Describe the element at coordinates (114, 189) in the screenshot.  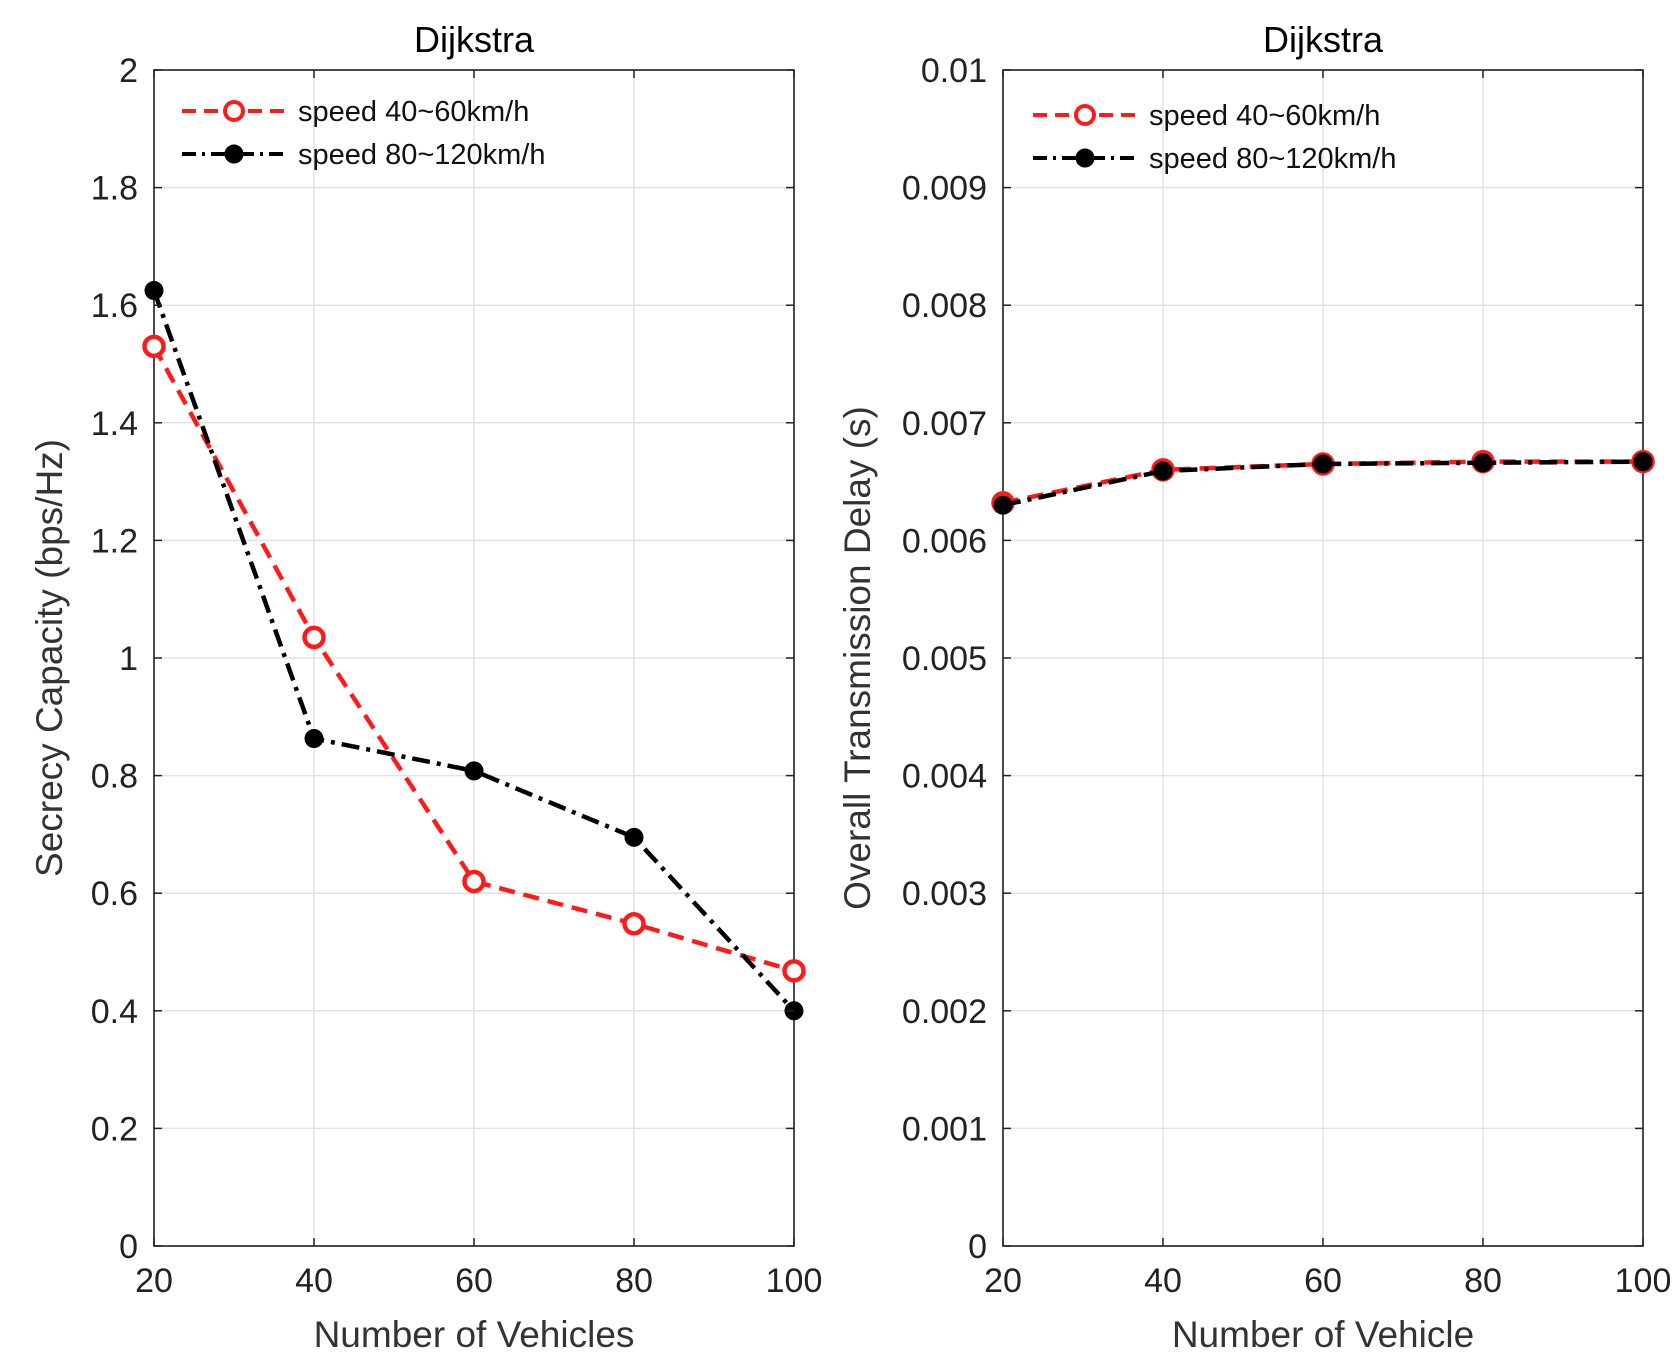
I see `y-tick-label: 1.8` at that location.